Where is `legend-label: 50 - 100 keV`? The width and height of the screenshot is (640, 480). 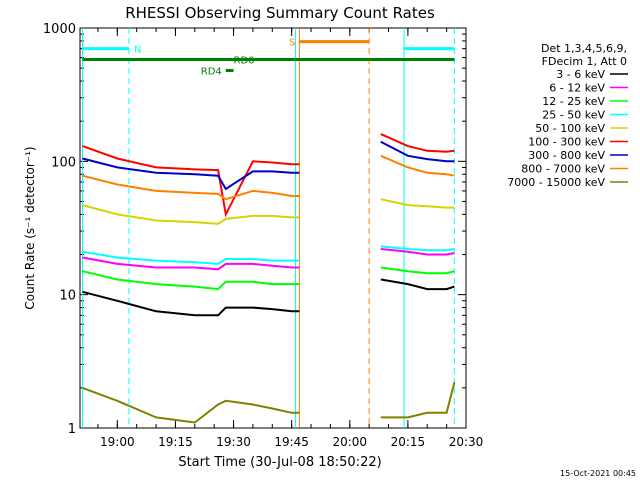
legend-label: 50 - 100 keV is located at coordinates (570, 128).